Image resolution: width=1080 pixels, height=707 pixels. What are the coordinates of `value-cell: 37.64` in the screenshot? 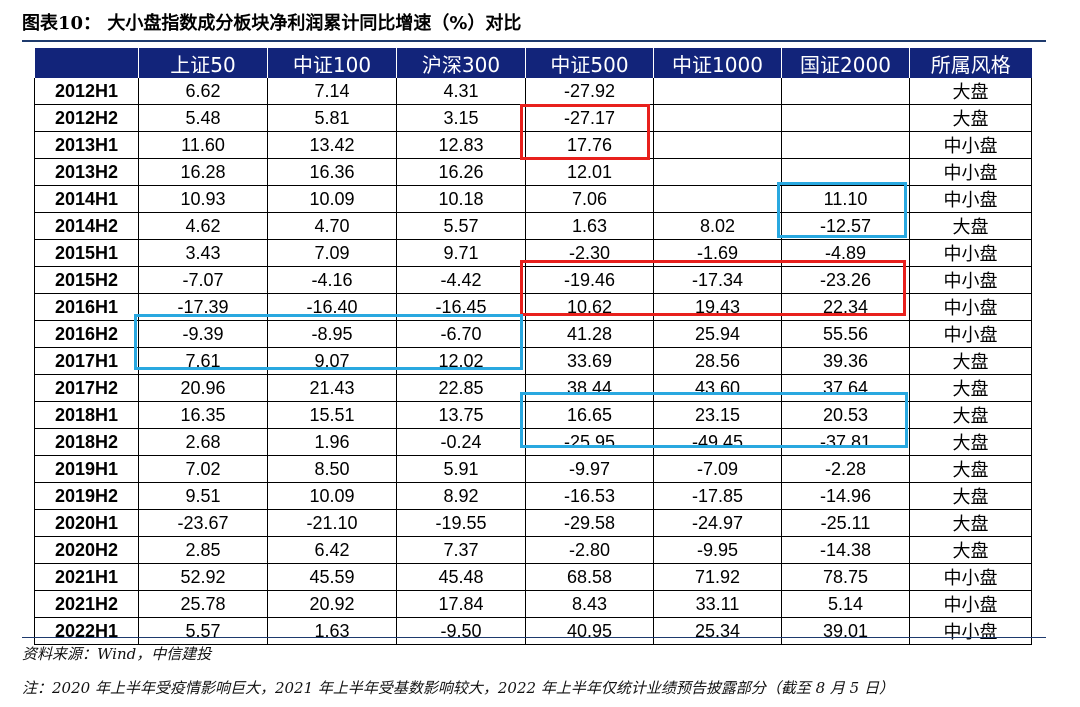 It's located at (845, 388).